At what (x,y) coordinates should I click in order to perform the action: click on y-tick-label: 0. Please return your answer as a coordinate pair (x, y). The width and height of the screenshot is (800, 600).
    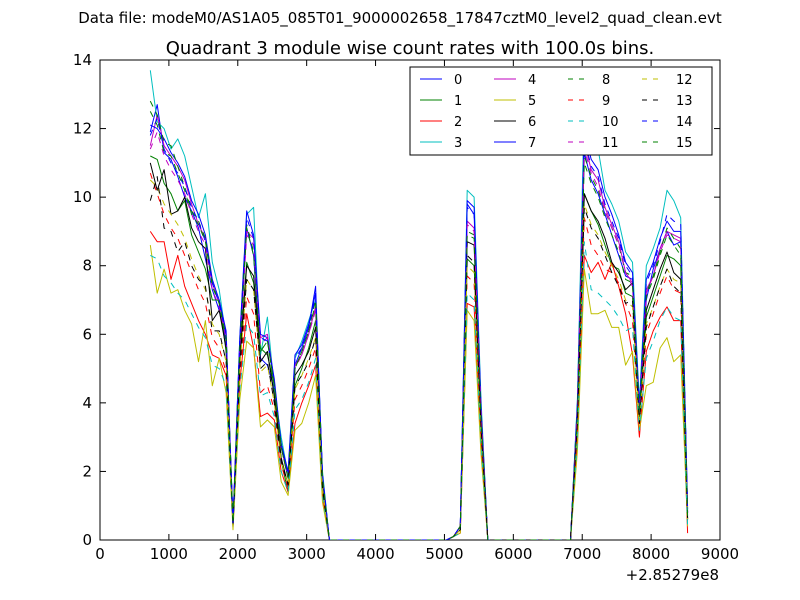
    Looking at the image, I should click on (87, 540).